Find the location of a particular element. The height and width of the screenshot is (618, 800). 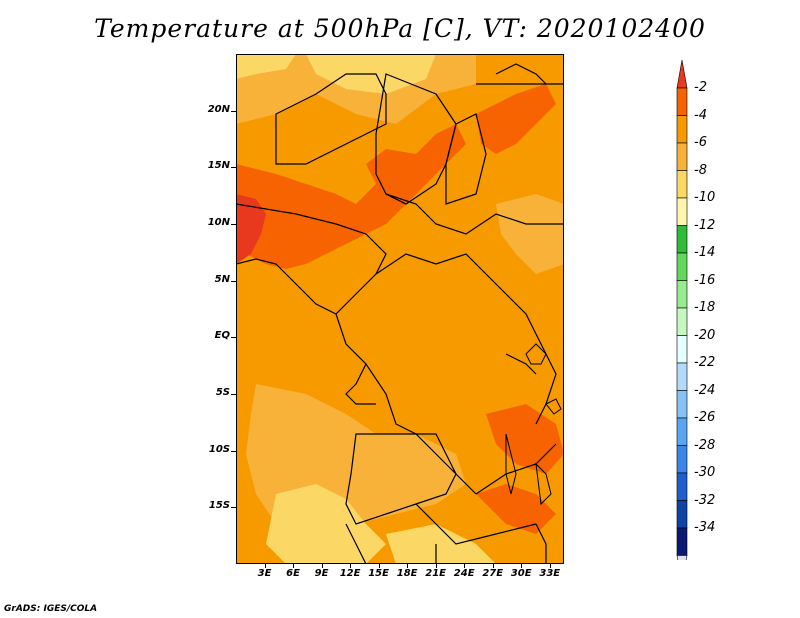

colorbar-top-arrow is located at coordinates (682, 74).